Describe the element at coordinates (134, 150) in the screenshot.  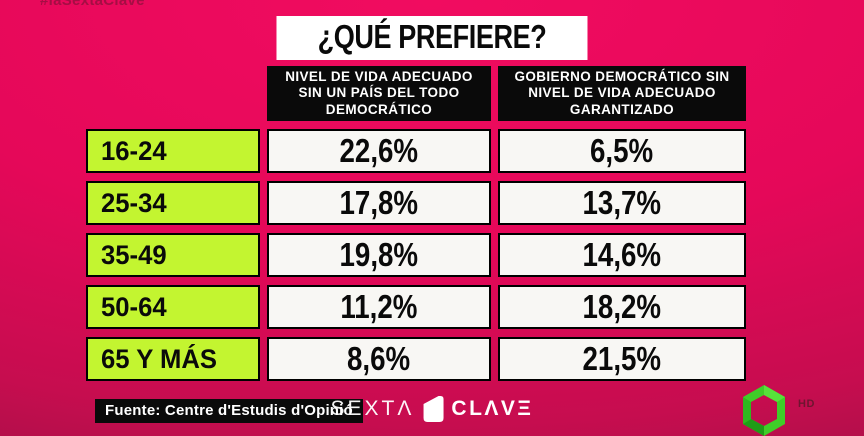
I see `row-label-text: 16-24` at that location.